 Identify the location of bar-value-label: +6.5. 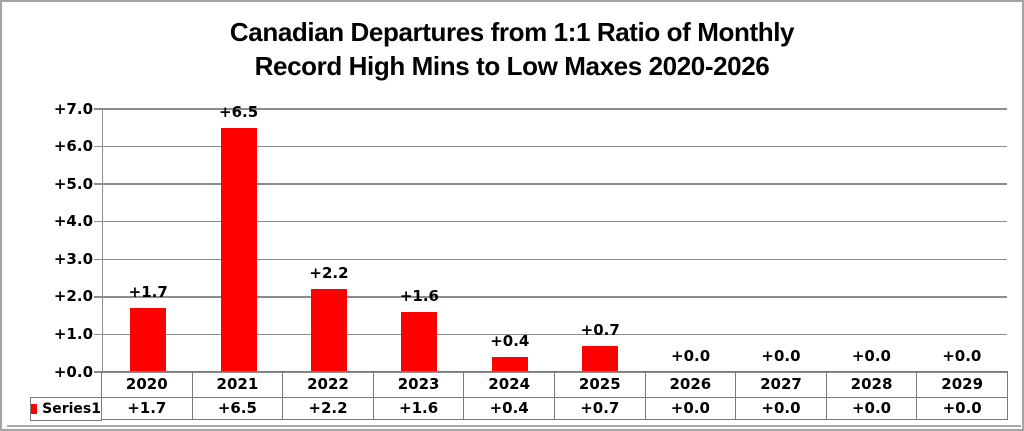
(239, 111).